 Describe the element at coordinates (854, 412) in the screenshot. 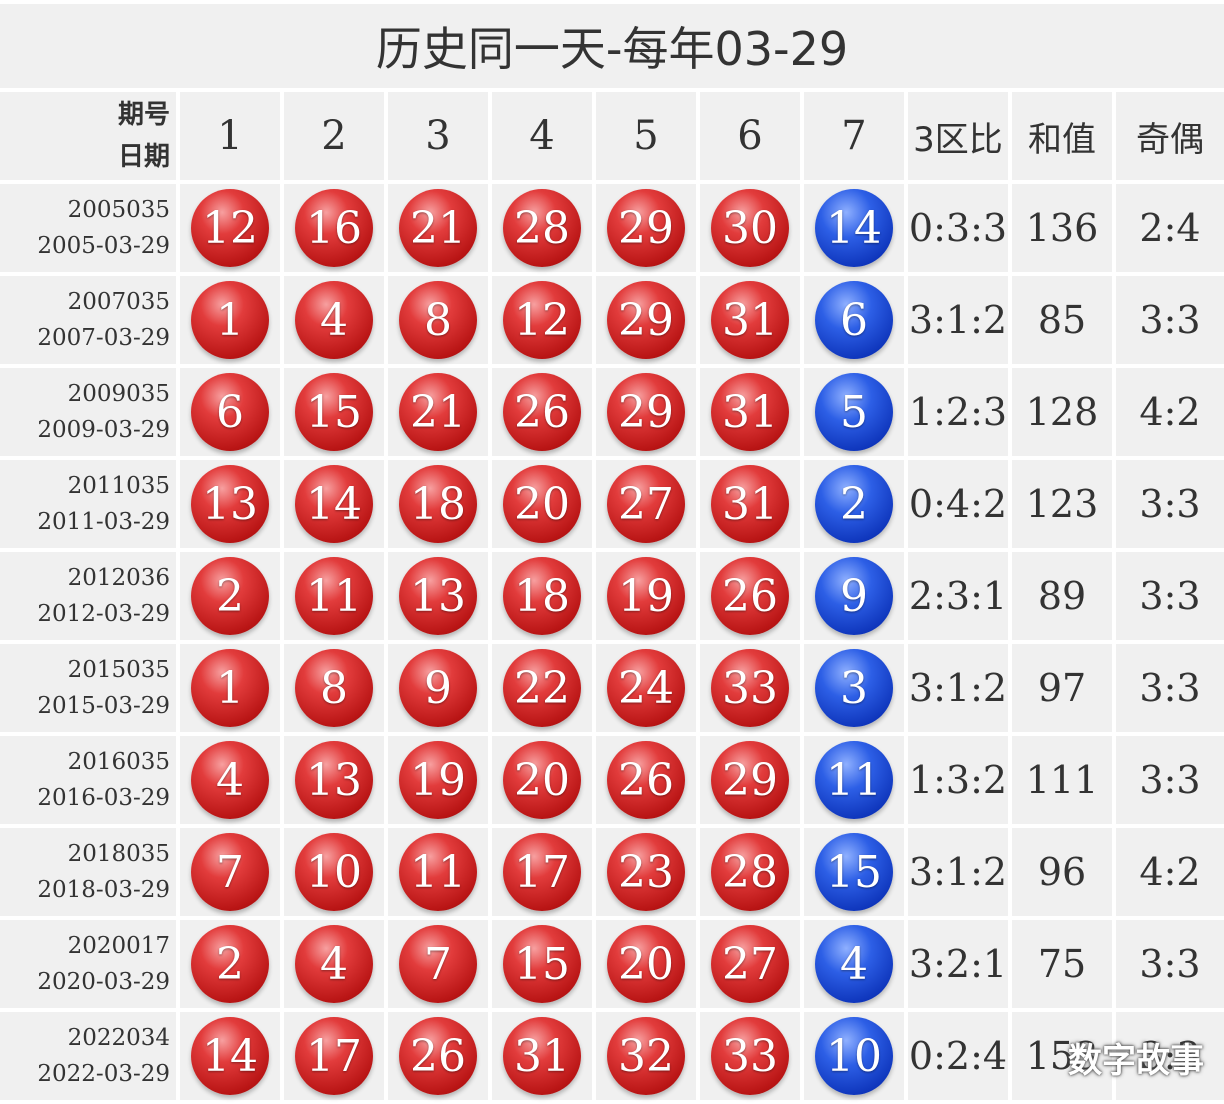

I see `blue-ball: 5` at that location.